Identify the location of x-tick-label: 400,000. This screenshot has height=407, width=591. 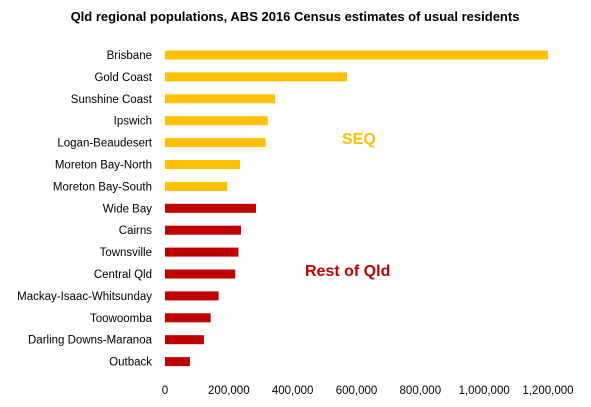
(293, 391).